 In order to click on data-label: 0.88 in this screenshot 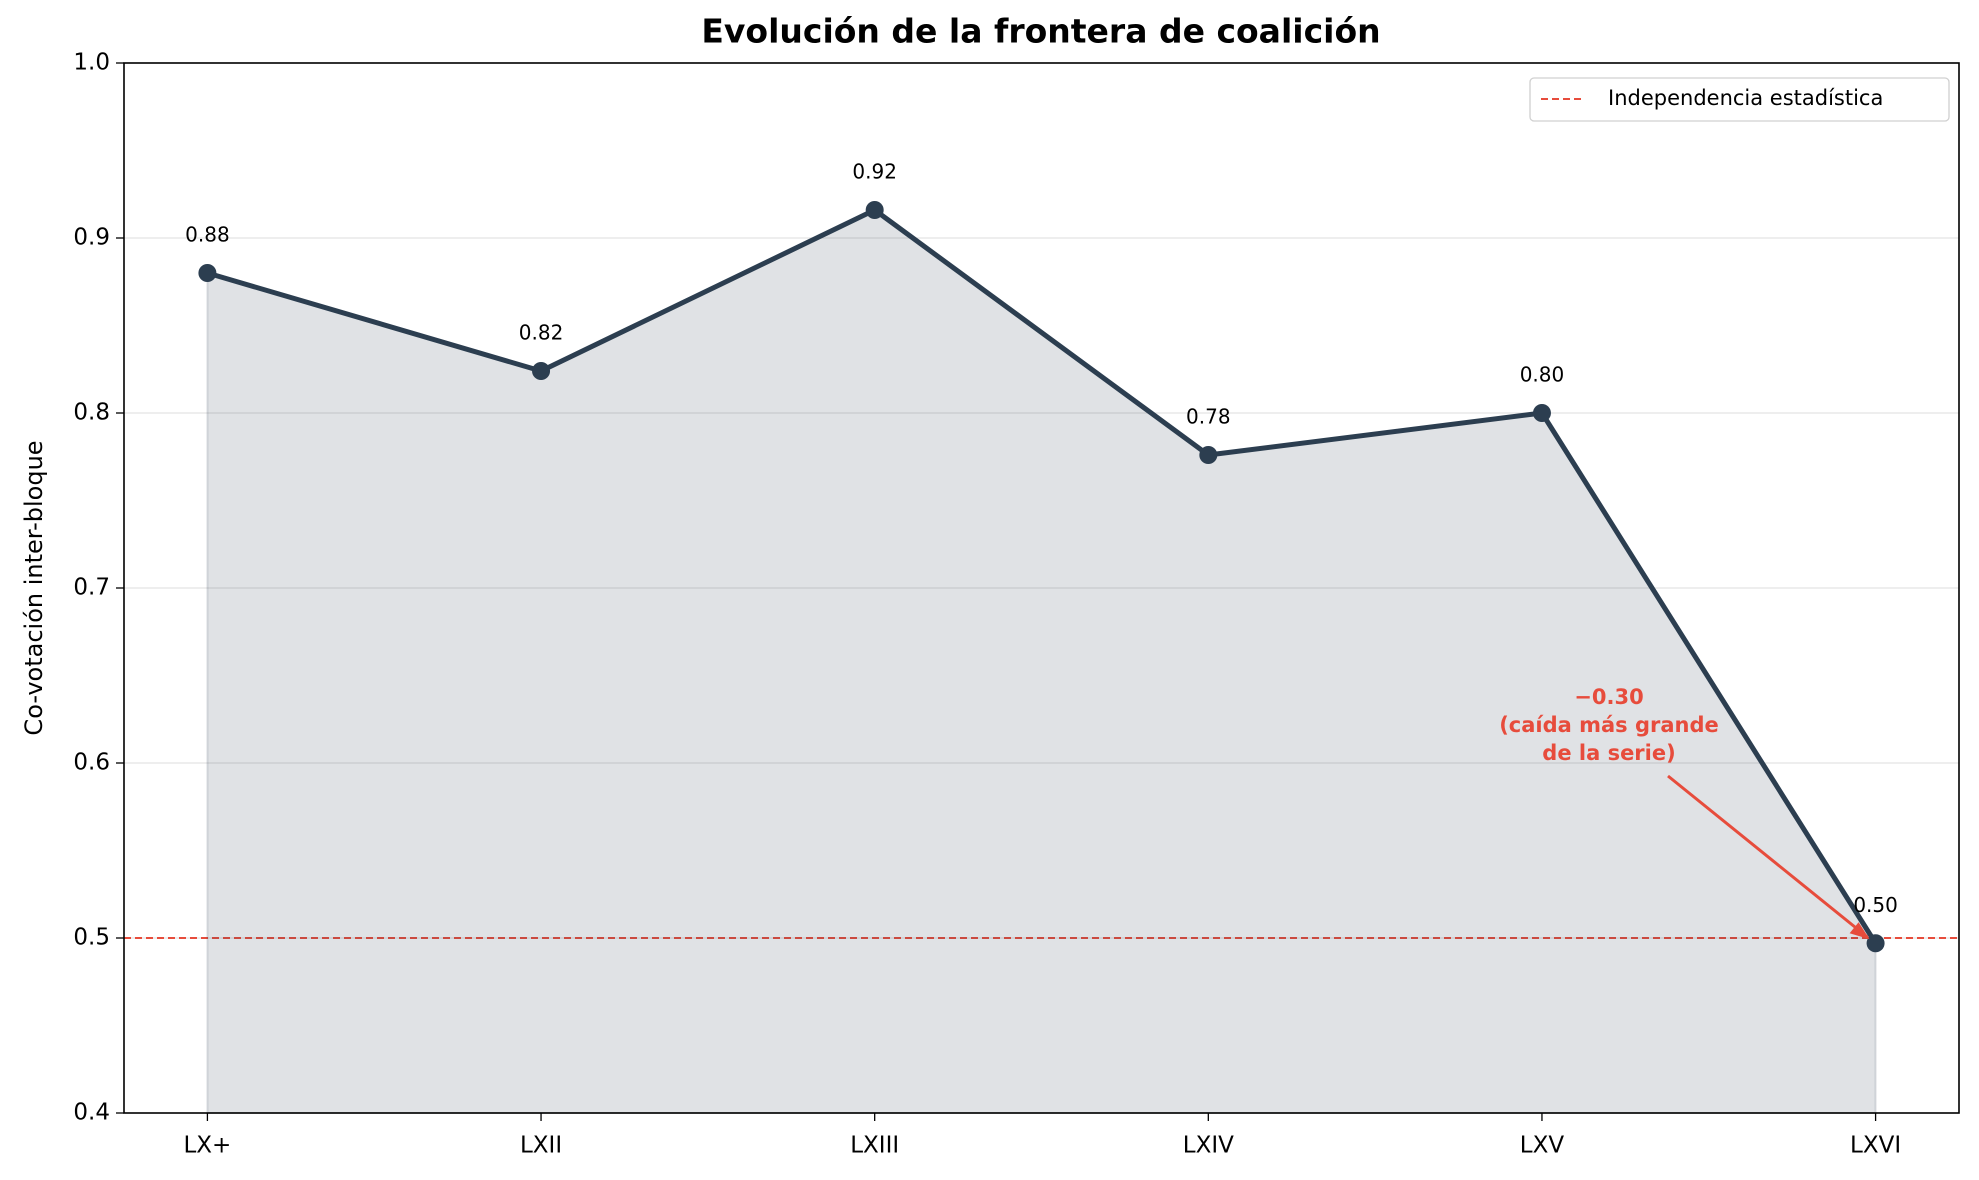, I will do `click(207, 235)`.